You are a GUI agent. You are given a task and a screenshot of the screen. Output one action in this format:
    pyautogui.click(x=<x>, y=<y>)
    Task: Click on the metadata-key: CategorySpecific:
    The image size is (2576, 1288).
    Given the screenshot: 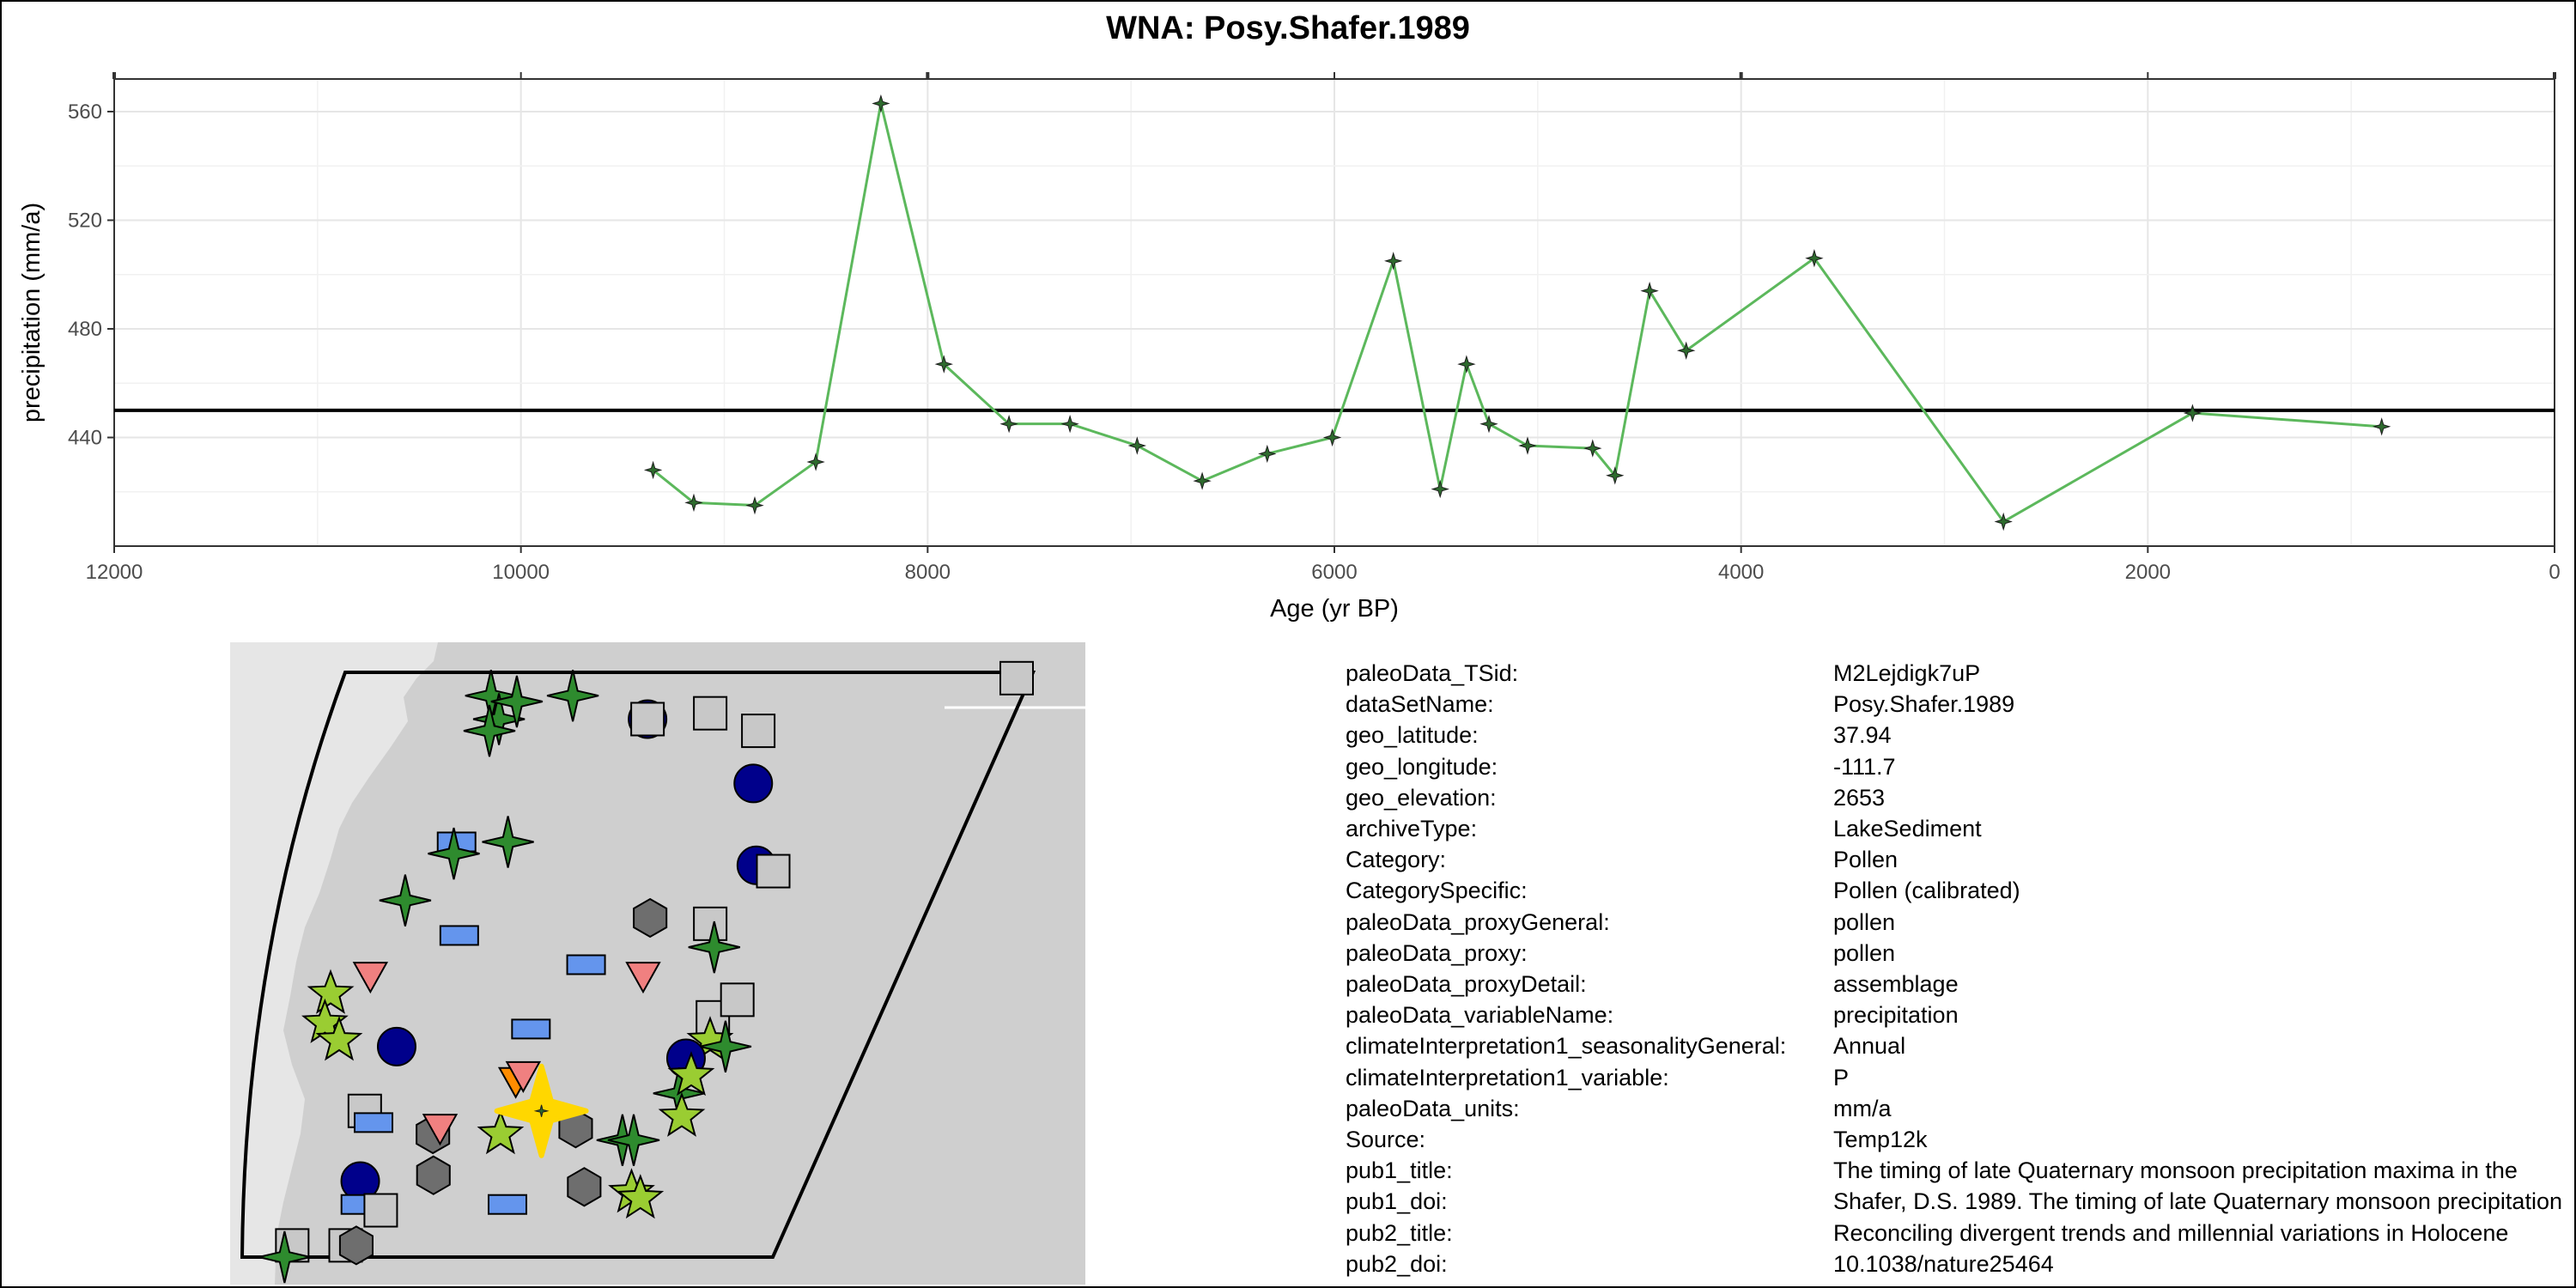 What is the action you would take?
    pyautogui.click(x=1437, y=891)
    